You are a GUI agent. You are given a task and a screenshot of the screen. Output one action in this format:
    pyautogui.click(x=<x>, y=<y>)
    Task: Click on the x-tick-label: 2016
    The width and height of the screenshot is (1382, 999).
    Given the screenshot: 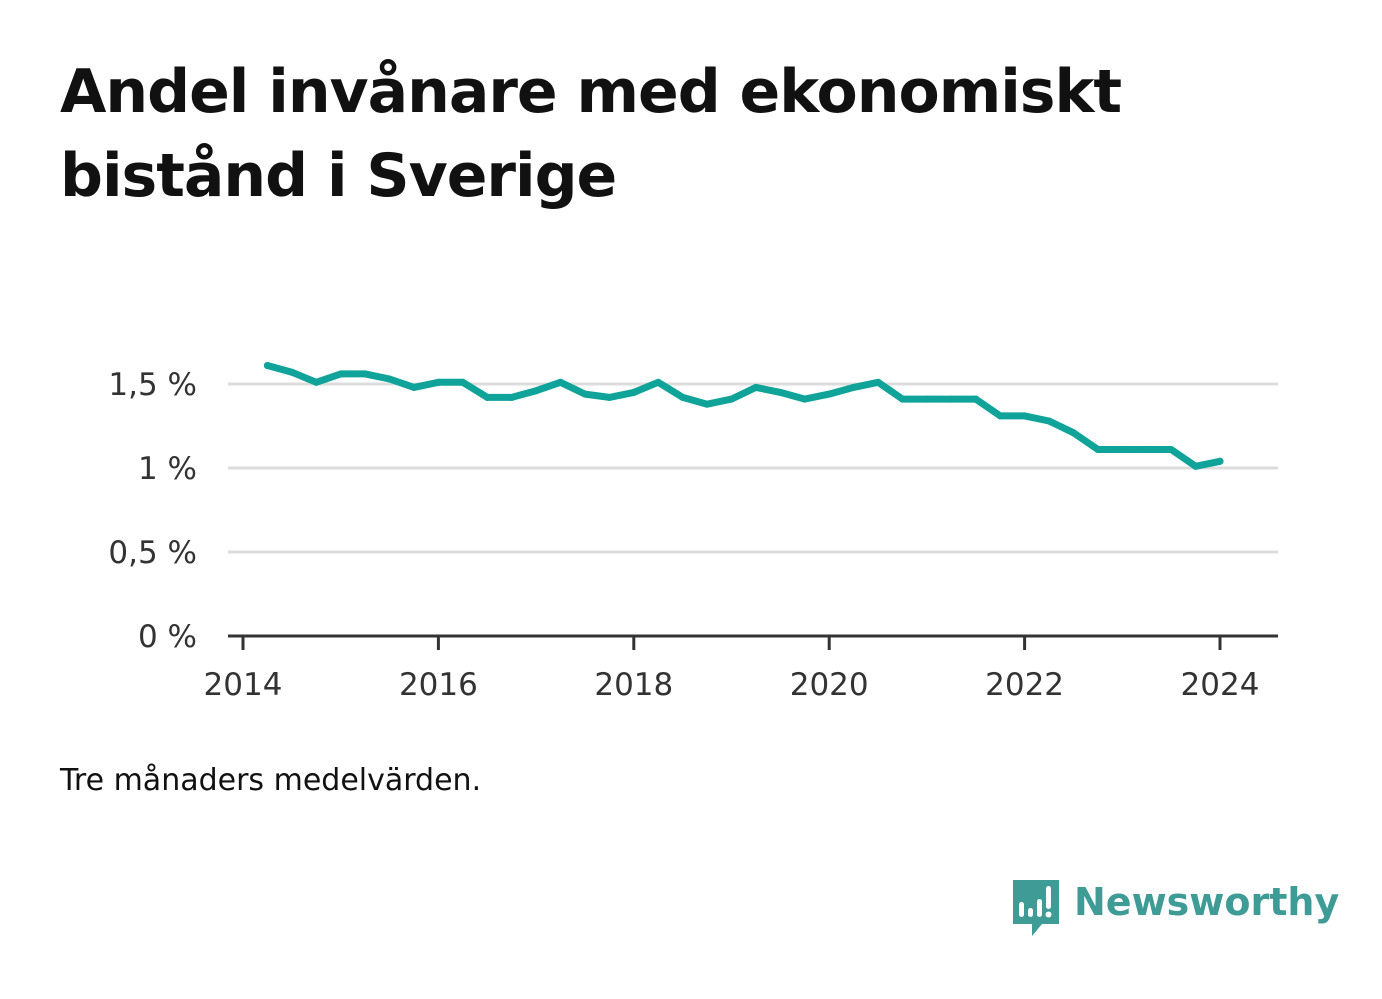 What is the action you would take?
    pyautogui.click(x=438, y=685)
    